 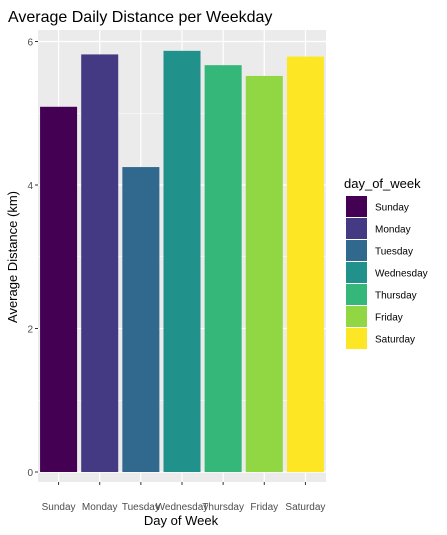 I want to click on legend-swatch-thursday, so click(x=356, y=294).